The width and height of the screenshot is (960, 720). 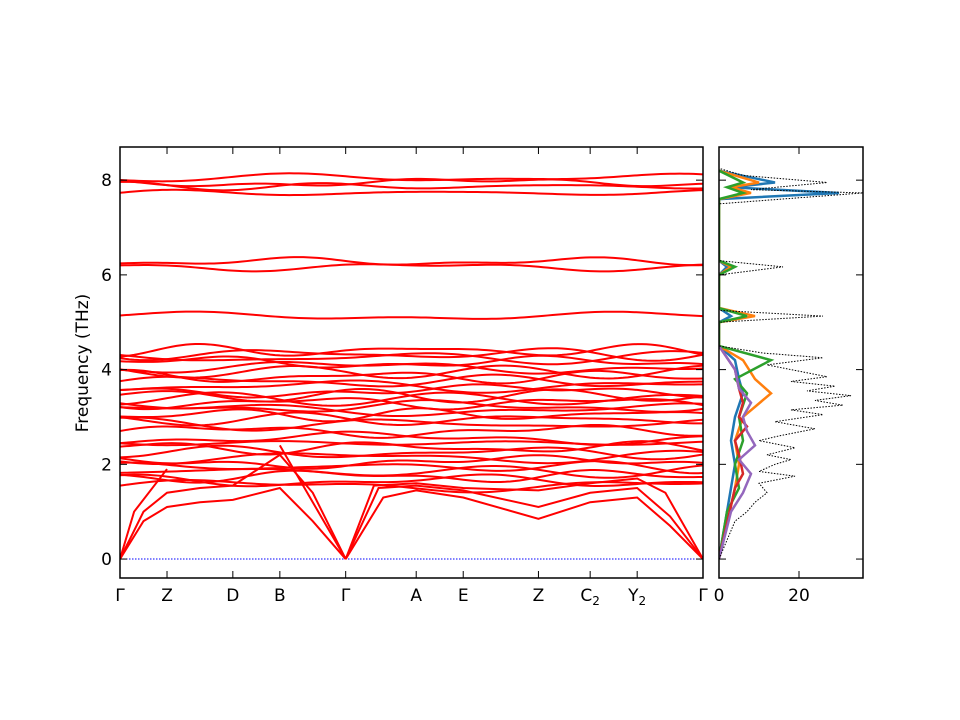 I want to click on dos-x-tick-label: 0, so click(x=719, y=596).